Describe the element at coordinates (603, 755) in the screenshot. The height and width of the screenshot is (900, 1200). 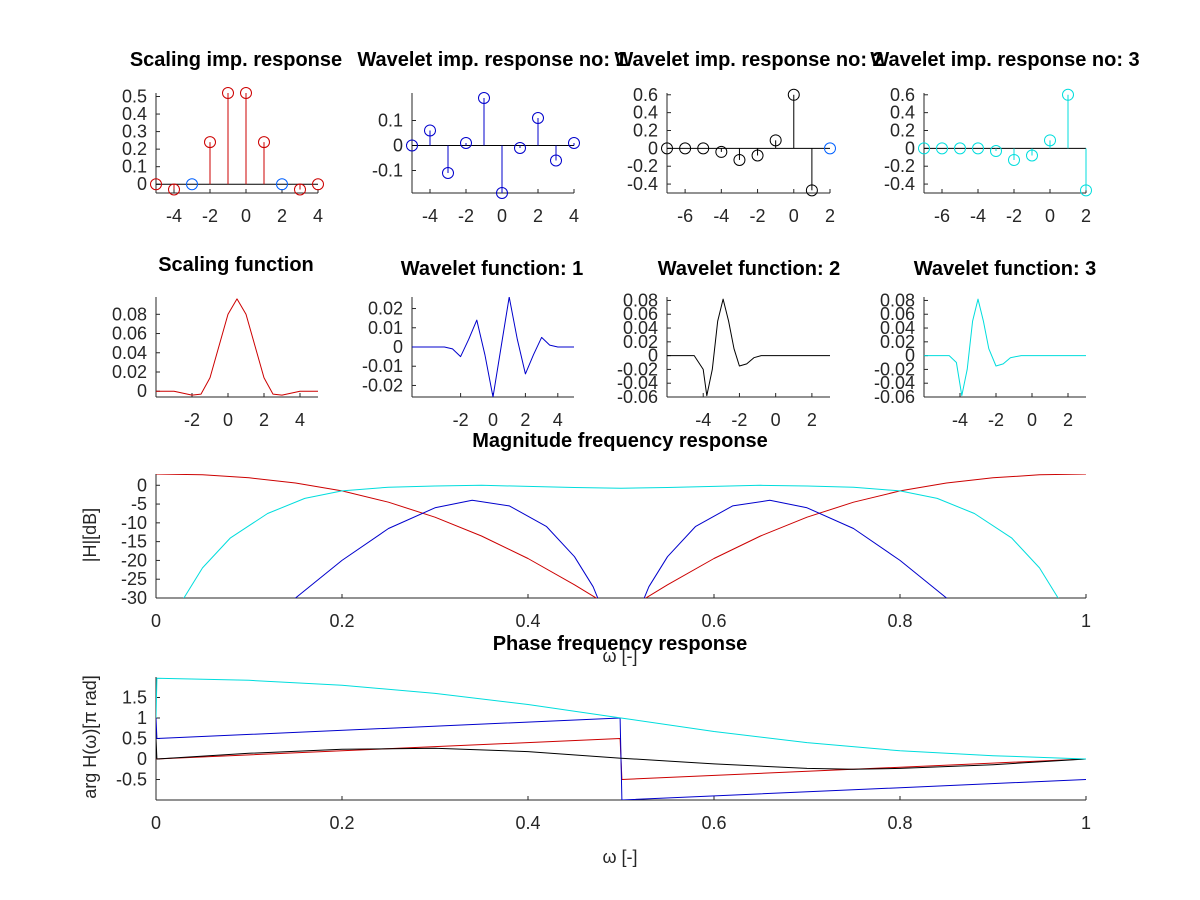
I see `line-plot: 0 0.2 0.4 0.6 0.8 1-0.500.511.5` at that location.